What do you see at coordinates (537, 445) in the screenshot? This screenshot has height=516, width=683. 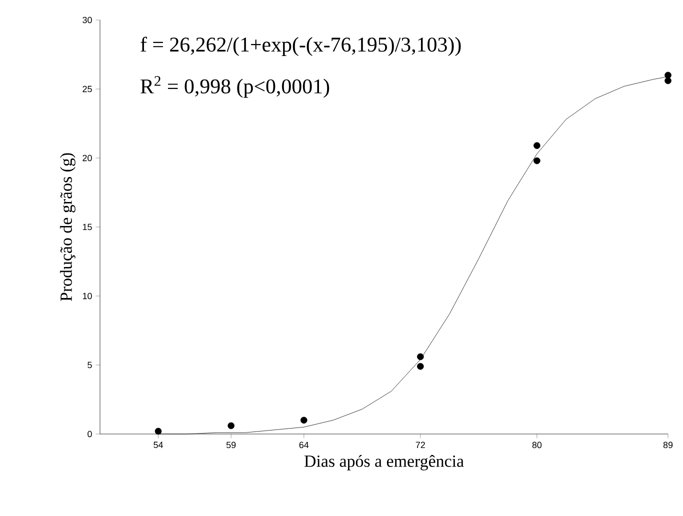 I see `x-tick-label: 80` at bounding box center [537, 445].